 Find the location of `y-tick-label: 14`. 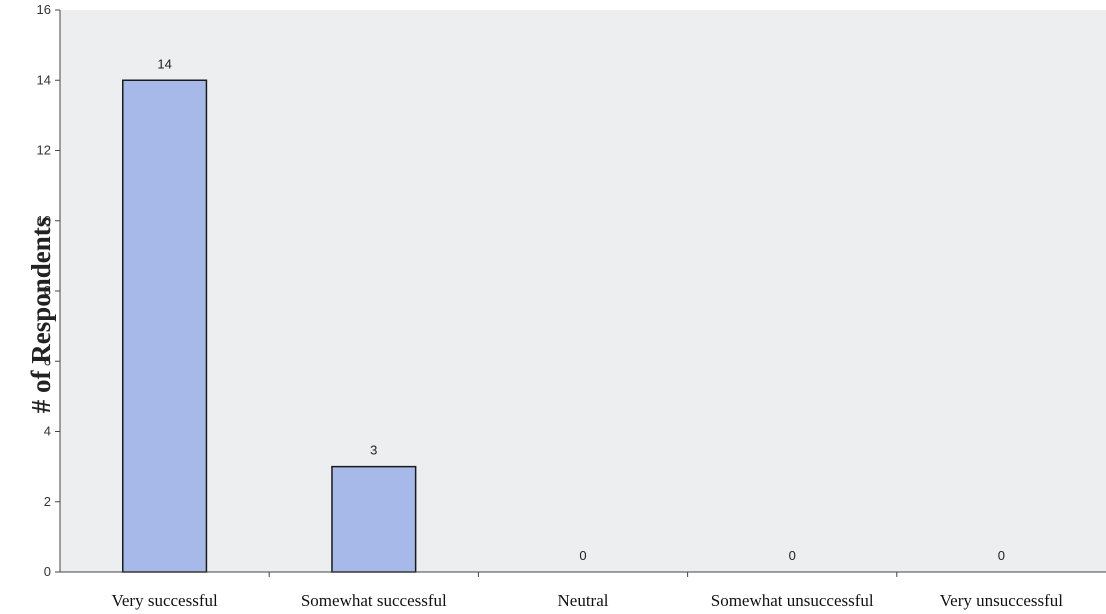

y-tick-label: 14 is located at coordinates (44, 79).